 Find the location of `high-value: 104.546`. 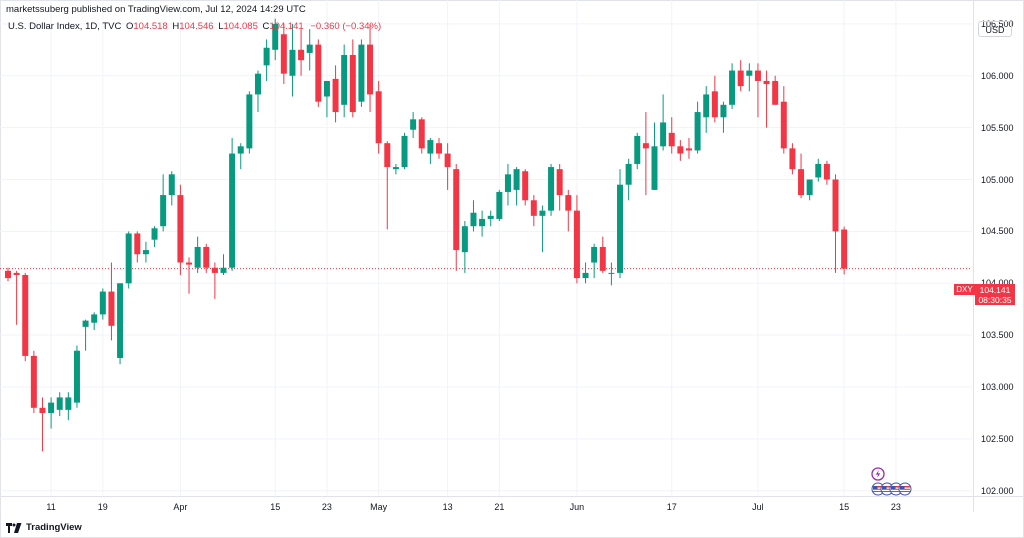

high-value: 104.546 is located at coordinates (196, 26).